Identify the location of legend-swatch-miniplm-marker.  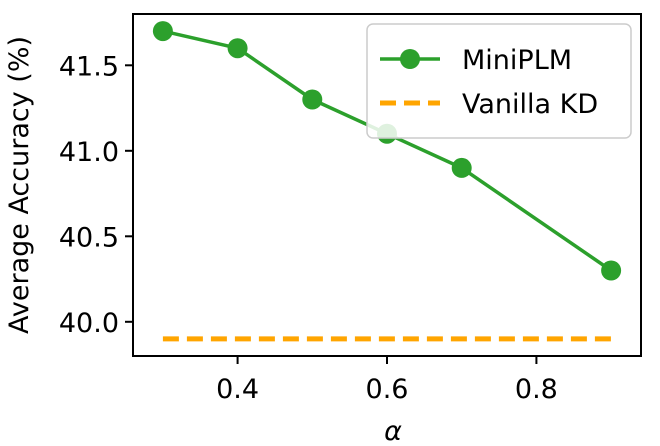
(410, 59).